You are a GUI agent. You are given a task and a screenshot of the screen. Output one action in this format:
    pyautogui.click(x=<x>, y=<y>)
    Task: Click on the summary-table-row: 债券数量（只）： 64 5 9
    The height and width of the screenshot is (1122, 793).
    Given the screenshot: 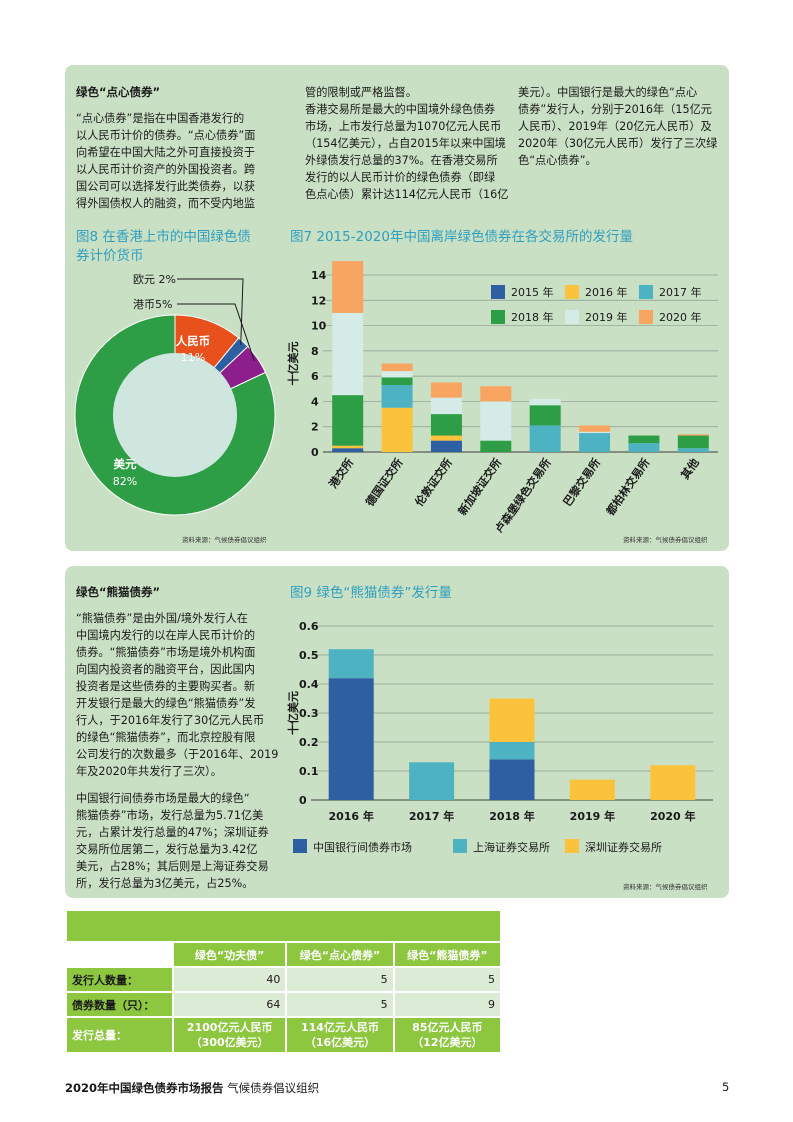 What is the action you would take?
    pyautogui.click(x=283, y=1004)
    